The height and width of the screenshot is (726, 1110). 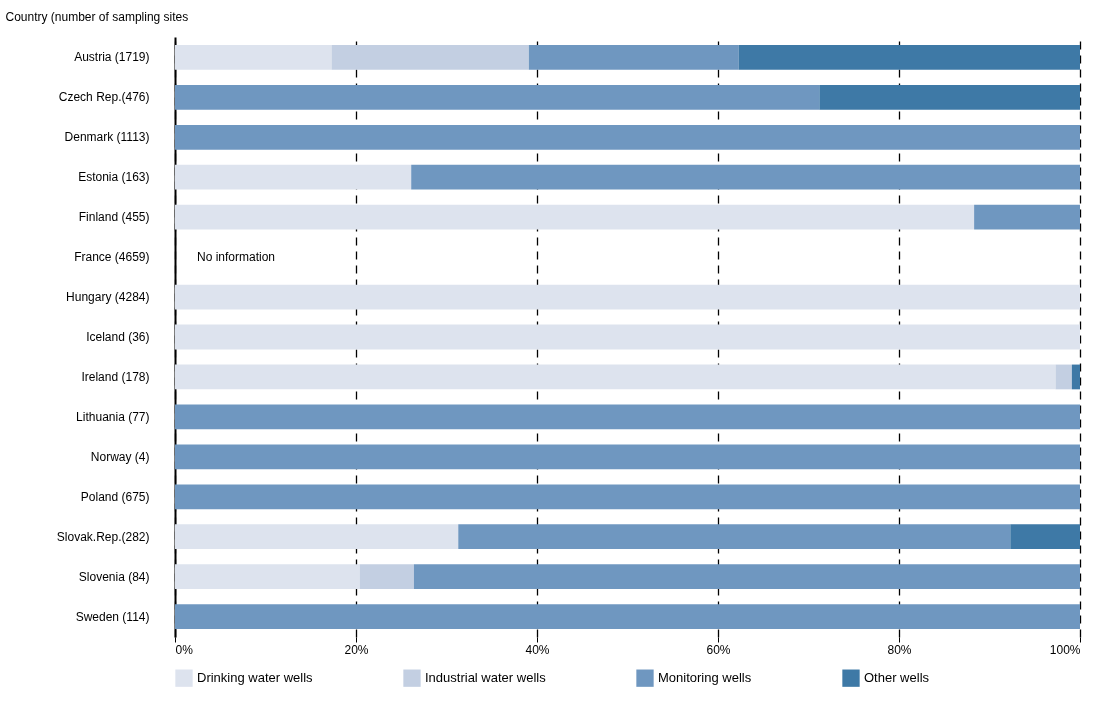 What do you see at coordinates (114, 576) in the screenshot?
I see `y-tick-label: Slovenia (84)` at bounding box center [114, 576].